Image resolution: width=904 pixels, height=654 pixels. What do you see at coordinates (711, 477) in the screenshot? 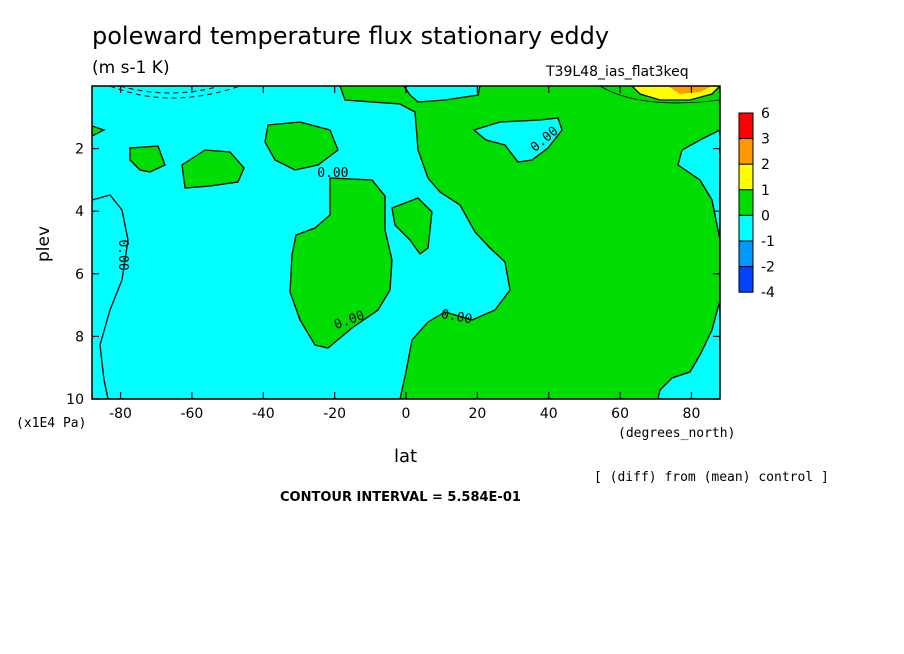
I see `diff-note: [ (diff) from (mean) control ]` at bounding box center [711, 477].